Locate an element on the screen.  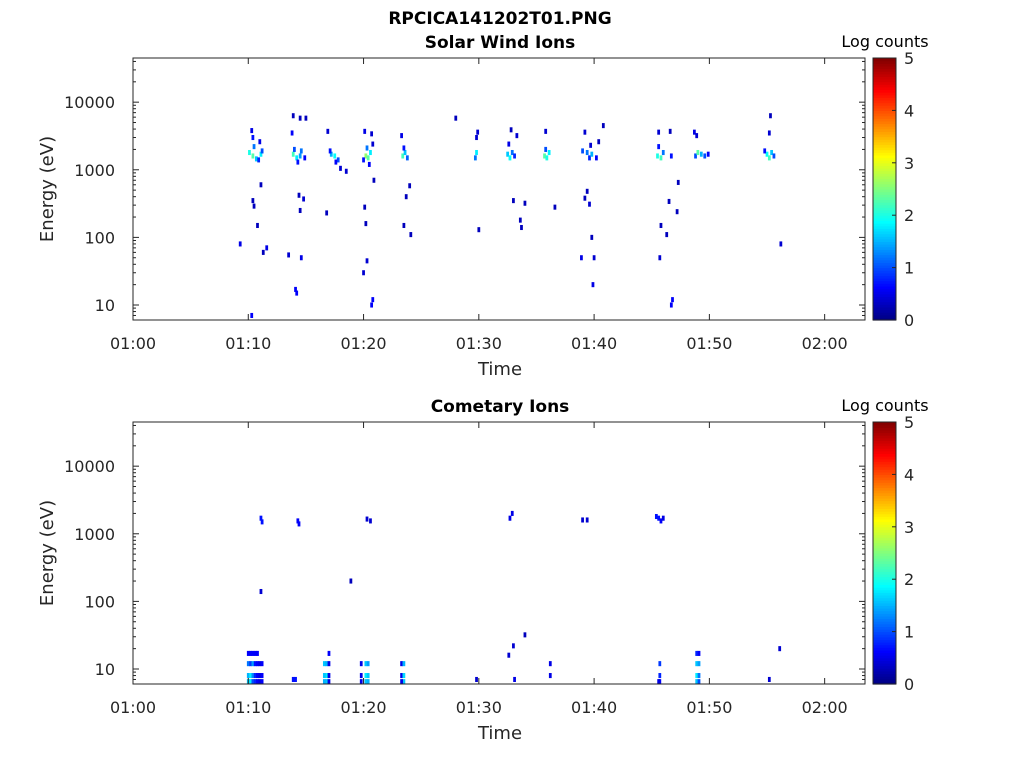
colorbar-tick-label: 3 is located at coordinates (909, 163).